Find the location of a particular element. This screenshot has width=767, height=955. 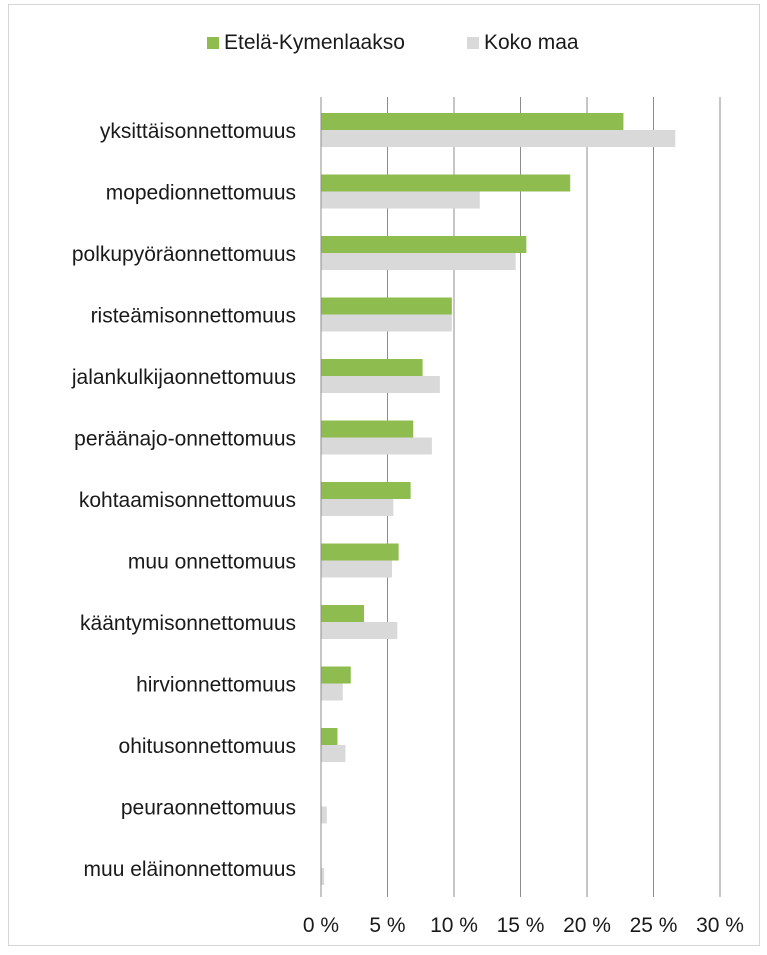

x-tick-label: 30 % is located at coordinates (720, 925).